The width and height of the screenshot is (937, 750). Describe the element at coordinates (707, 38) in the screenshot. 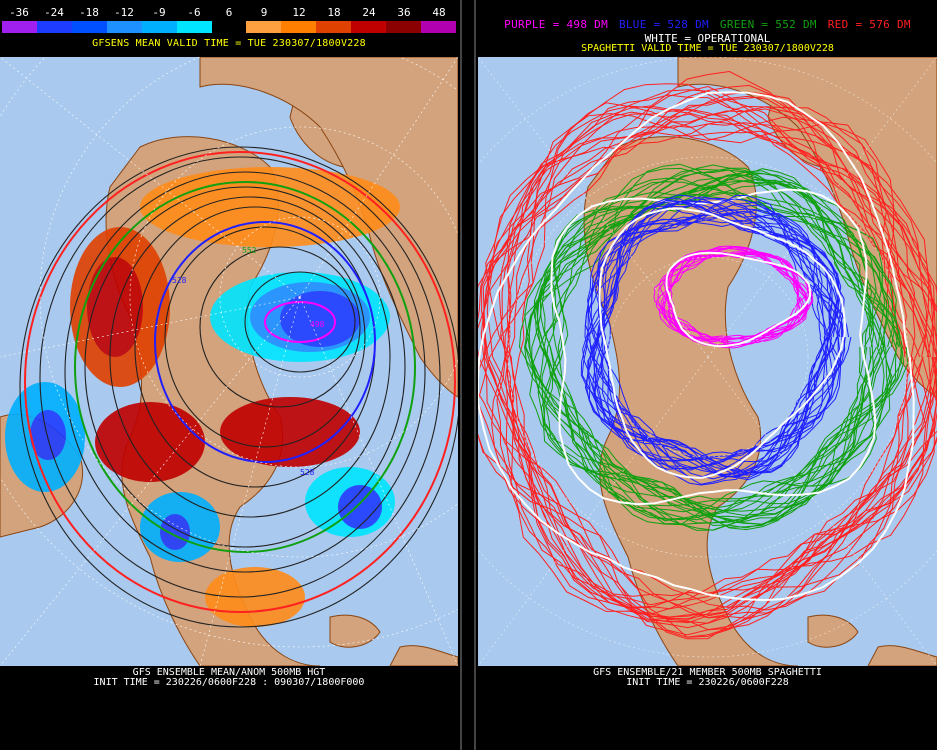

I see `legend-white: WHITE = OPERATIONAL` at that location.